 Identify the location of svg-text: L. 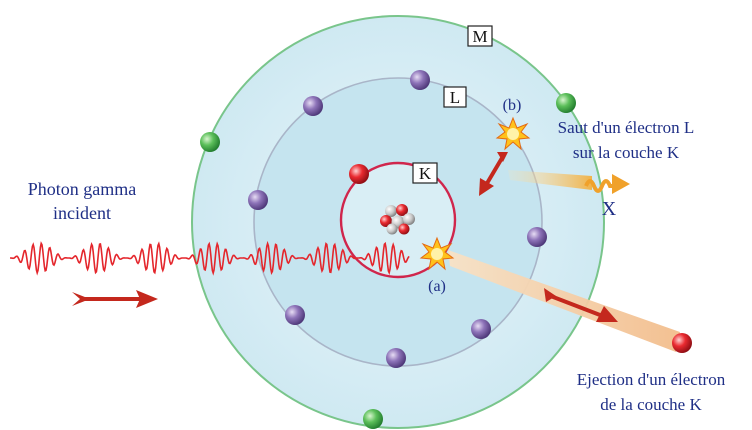
(455, 97).